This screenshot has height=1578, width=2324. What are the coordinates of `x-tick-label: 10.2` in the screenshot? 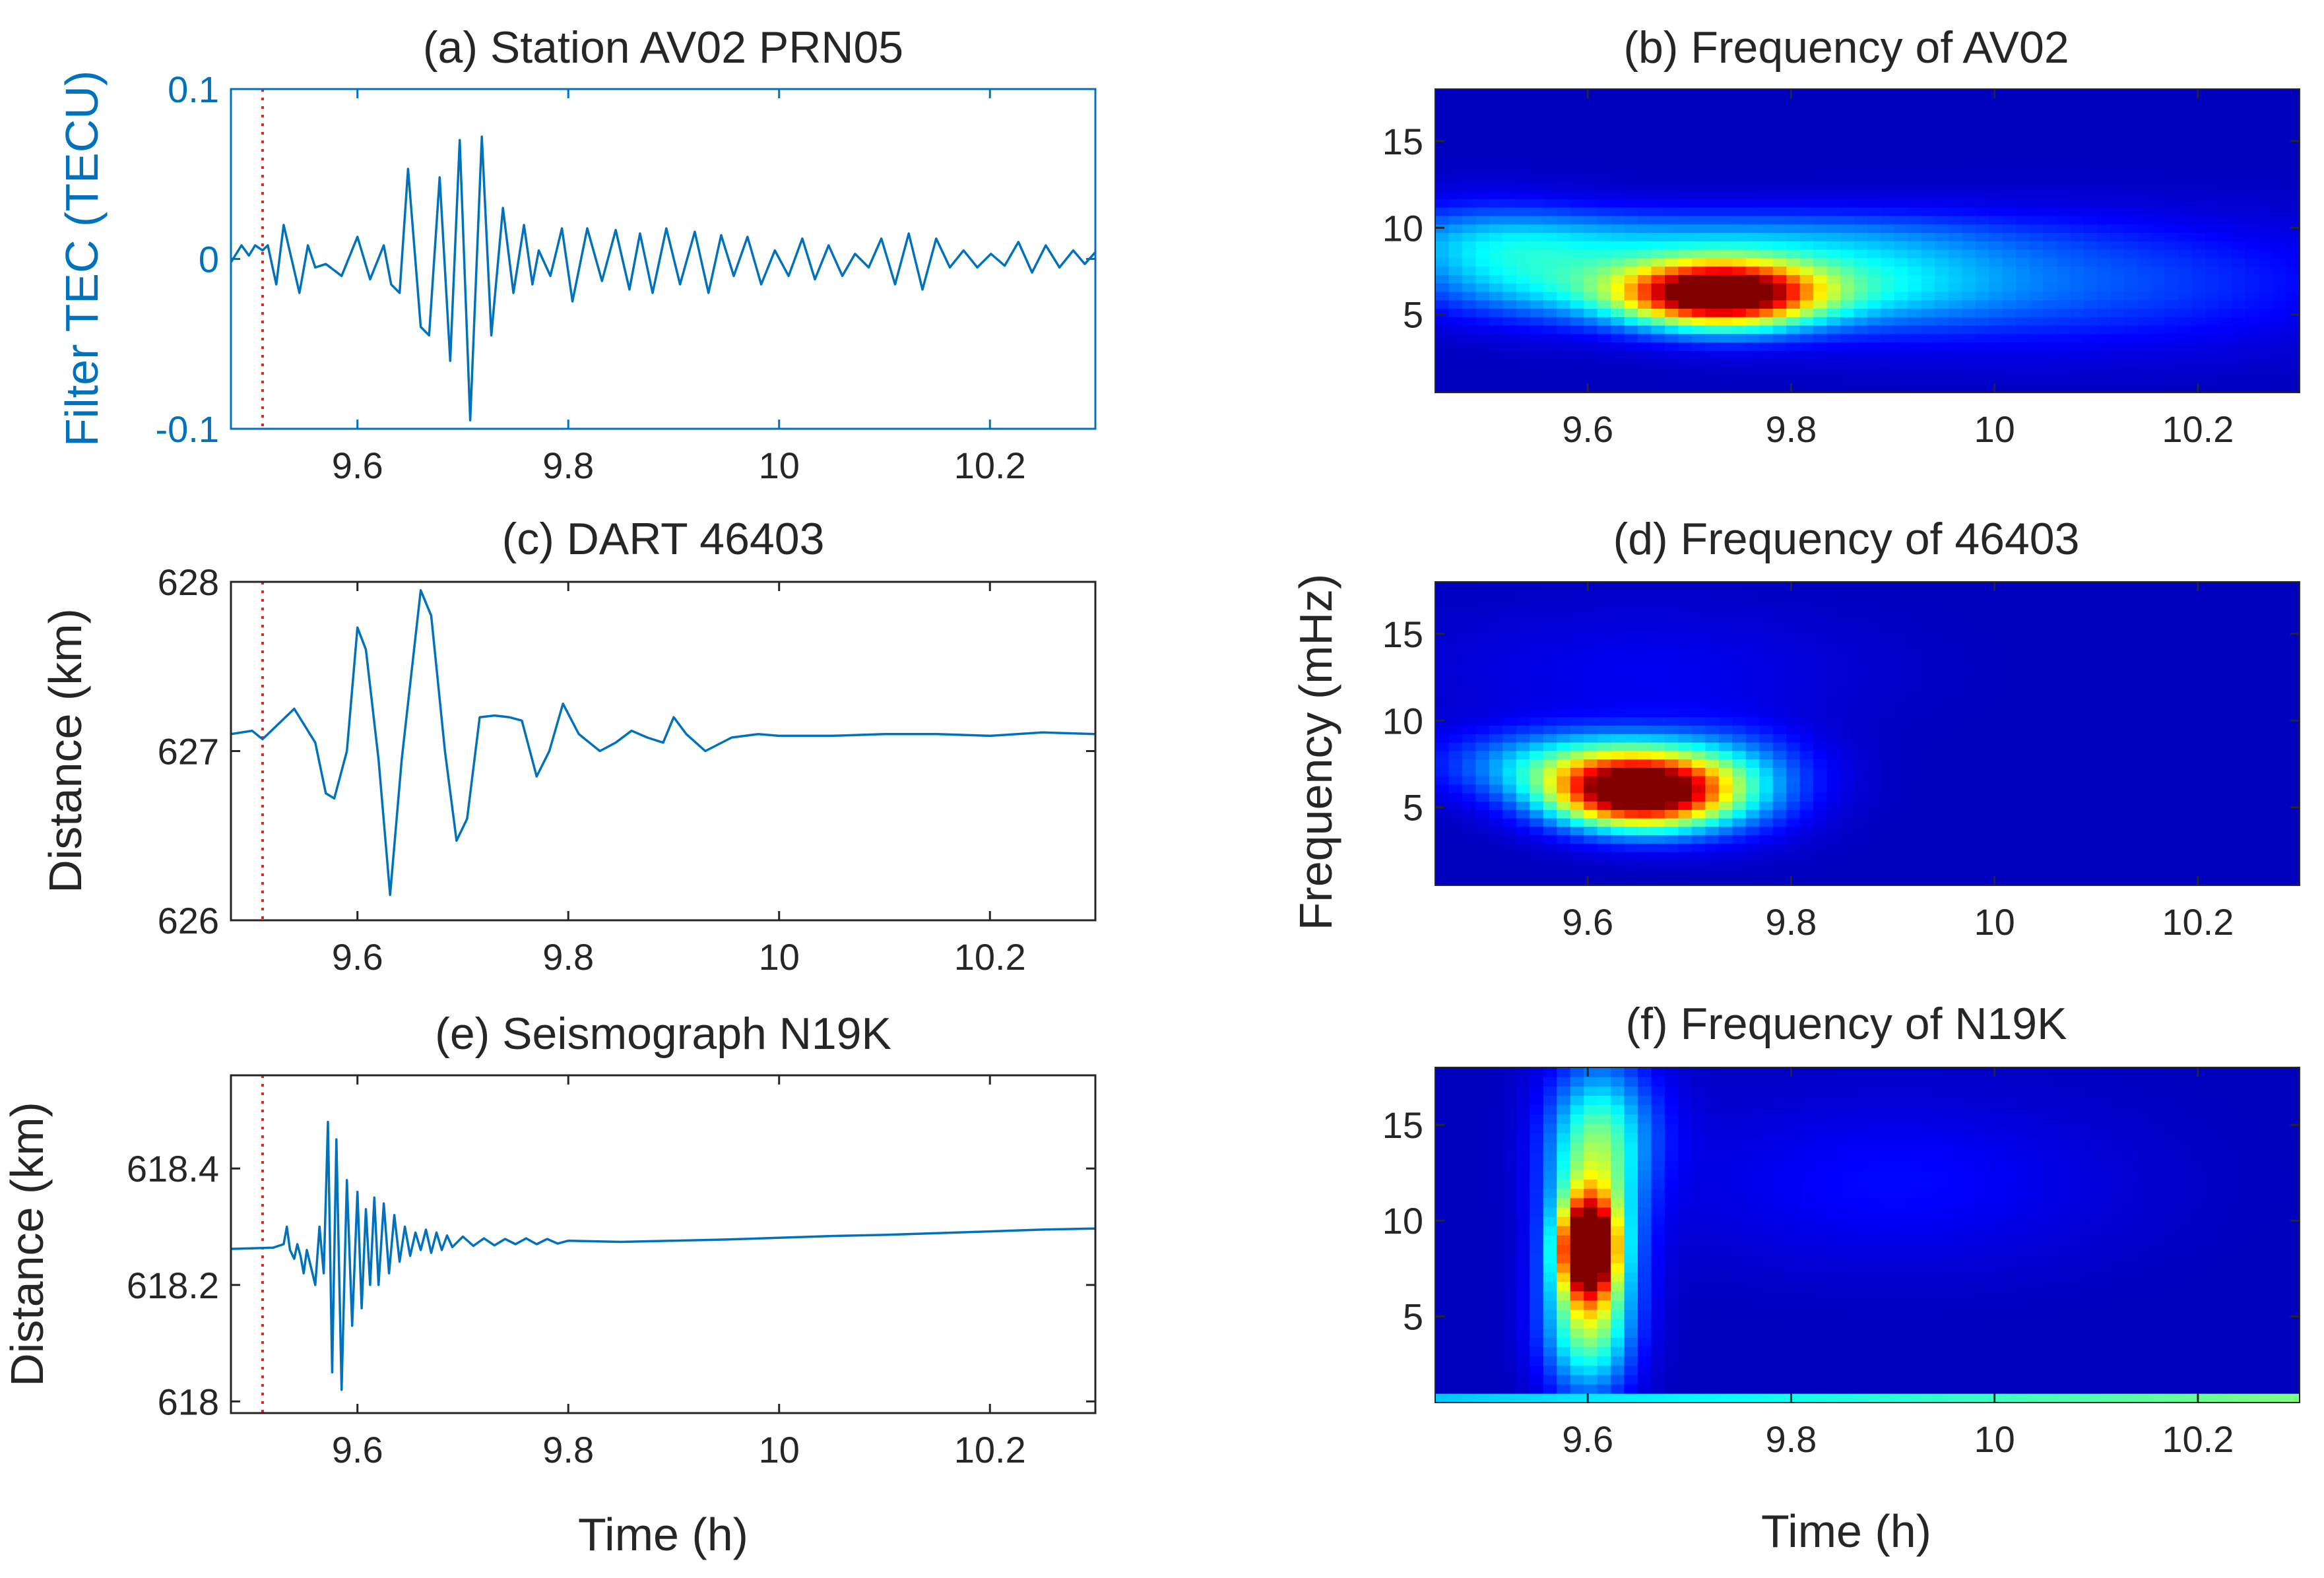 It's located at (990, 465).